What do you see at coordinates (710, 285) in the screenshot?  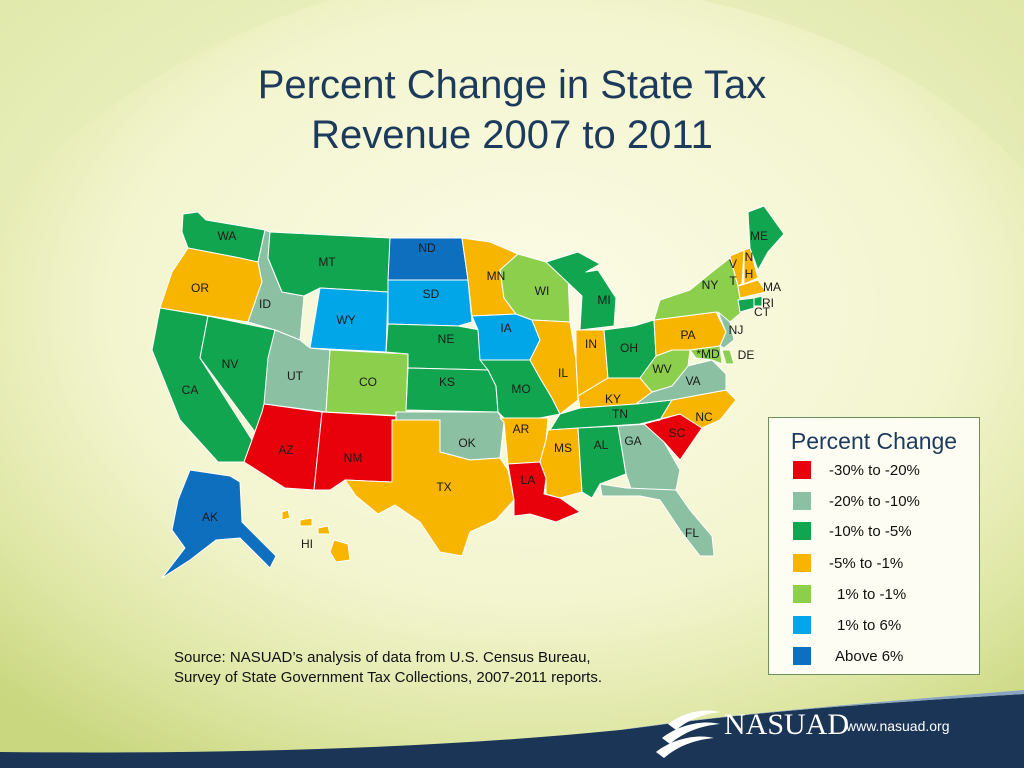 I see `label-ny: NY` at bounding box center [710, 285].